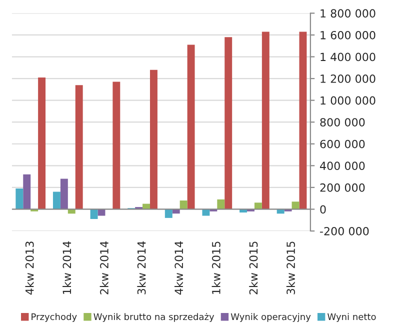  I want to click on y-tick-label: 200 000, so click(342, 187).